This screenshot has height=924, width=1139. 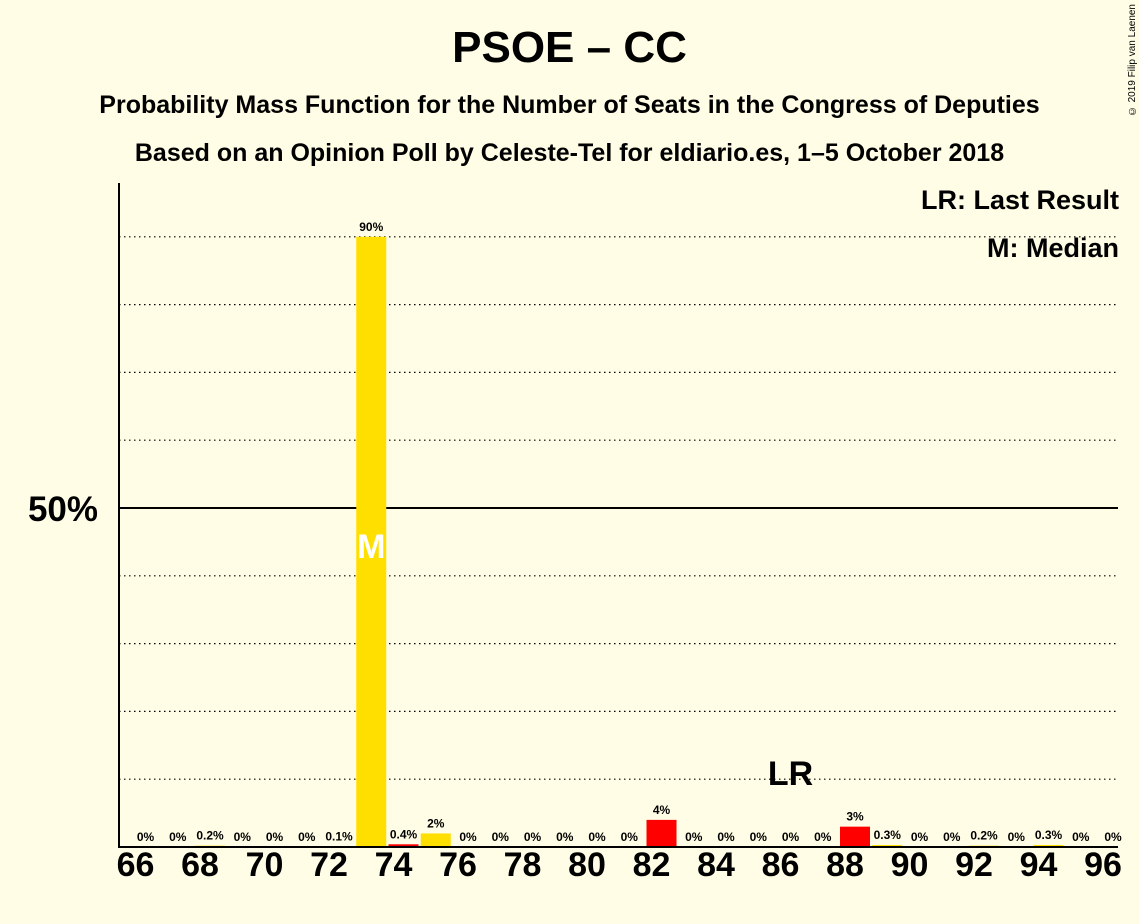 What do you see at coordinates (533, 837) in the screenshot?
I see `bar-label-78: 0%` at bounding box center [533, 837].